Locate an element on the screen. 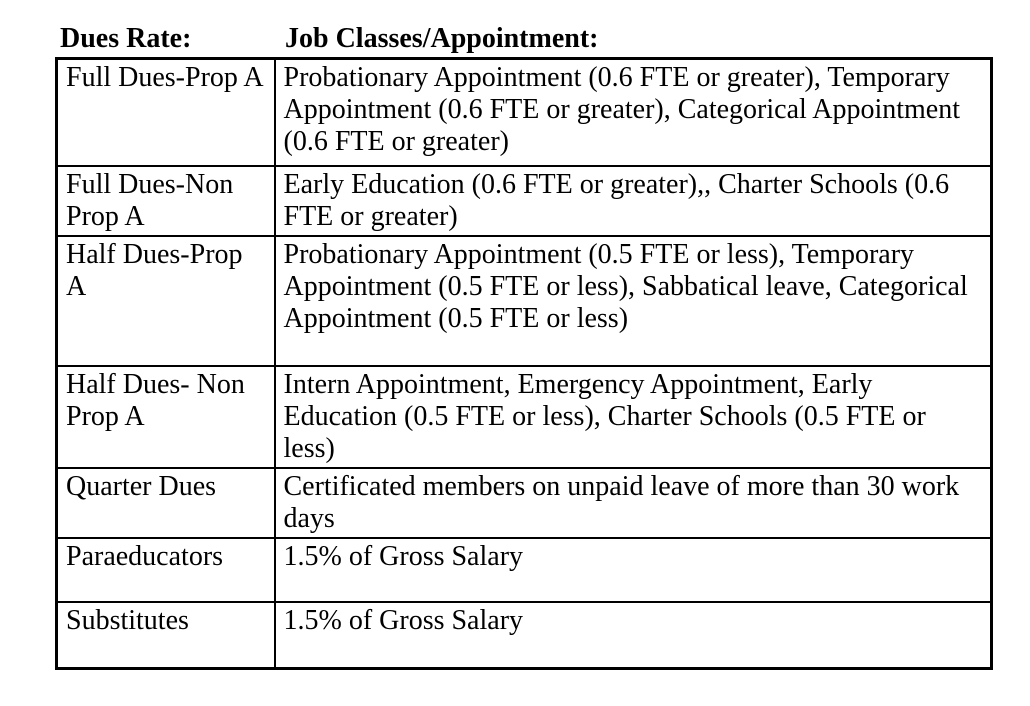 This screenshot has width=1030, height=706. dues-rate-cell: Full Dues-Non Prop A is located at coordinates (165, 200).